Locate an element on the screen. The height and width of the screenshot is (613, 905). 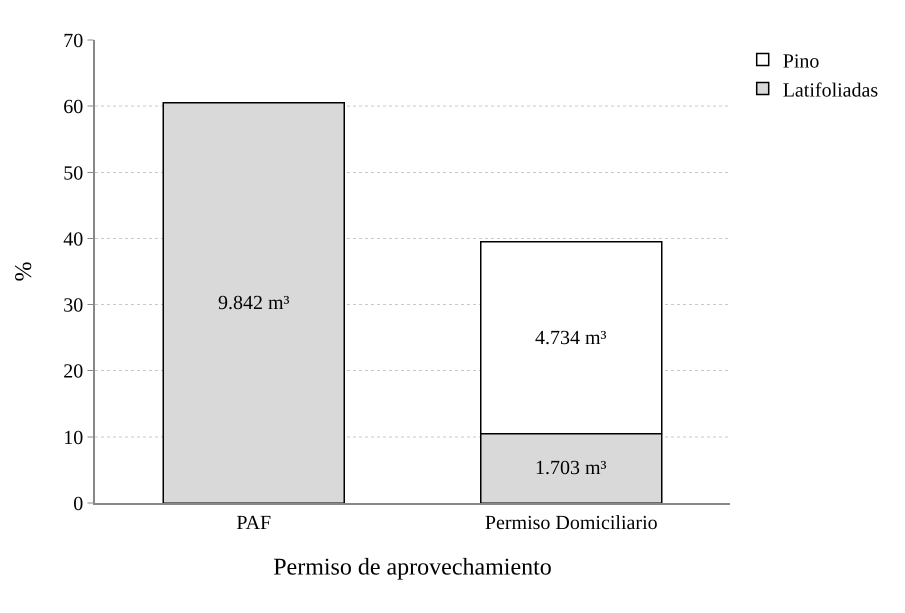
x-tick-label: PAF is located at coordinates (254, 523).